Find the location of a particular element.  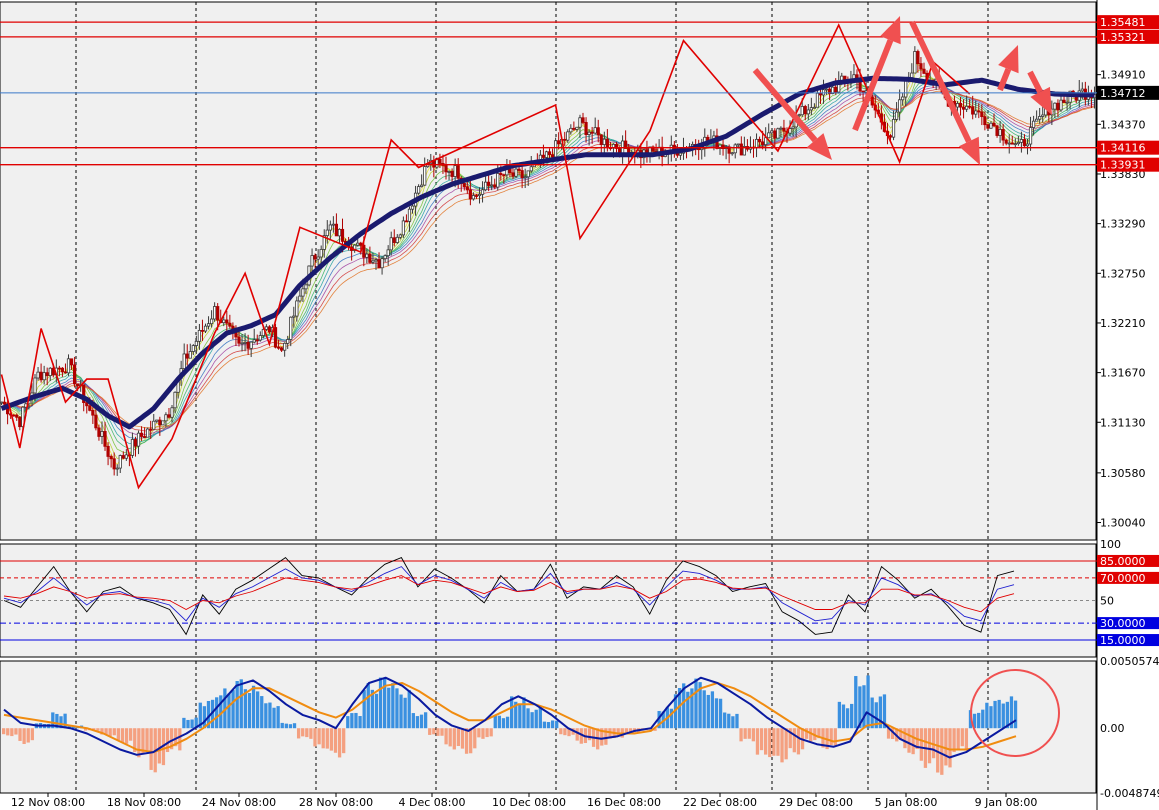

level-tag-label: 1.35321 is located at coordinates (1123, 37).